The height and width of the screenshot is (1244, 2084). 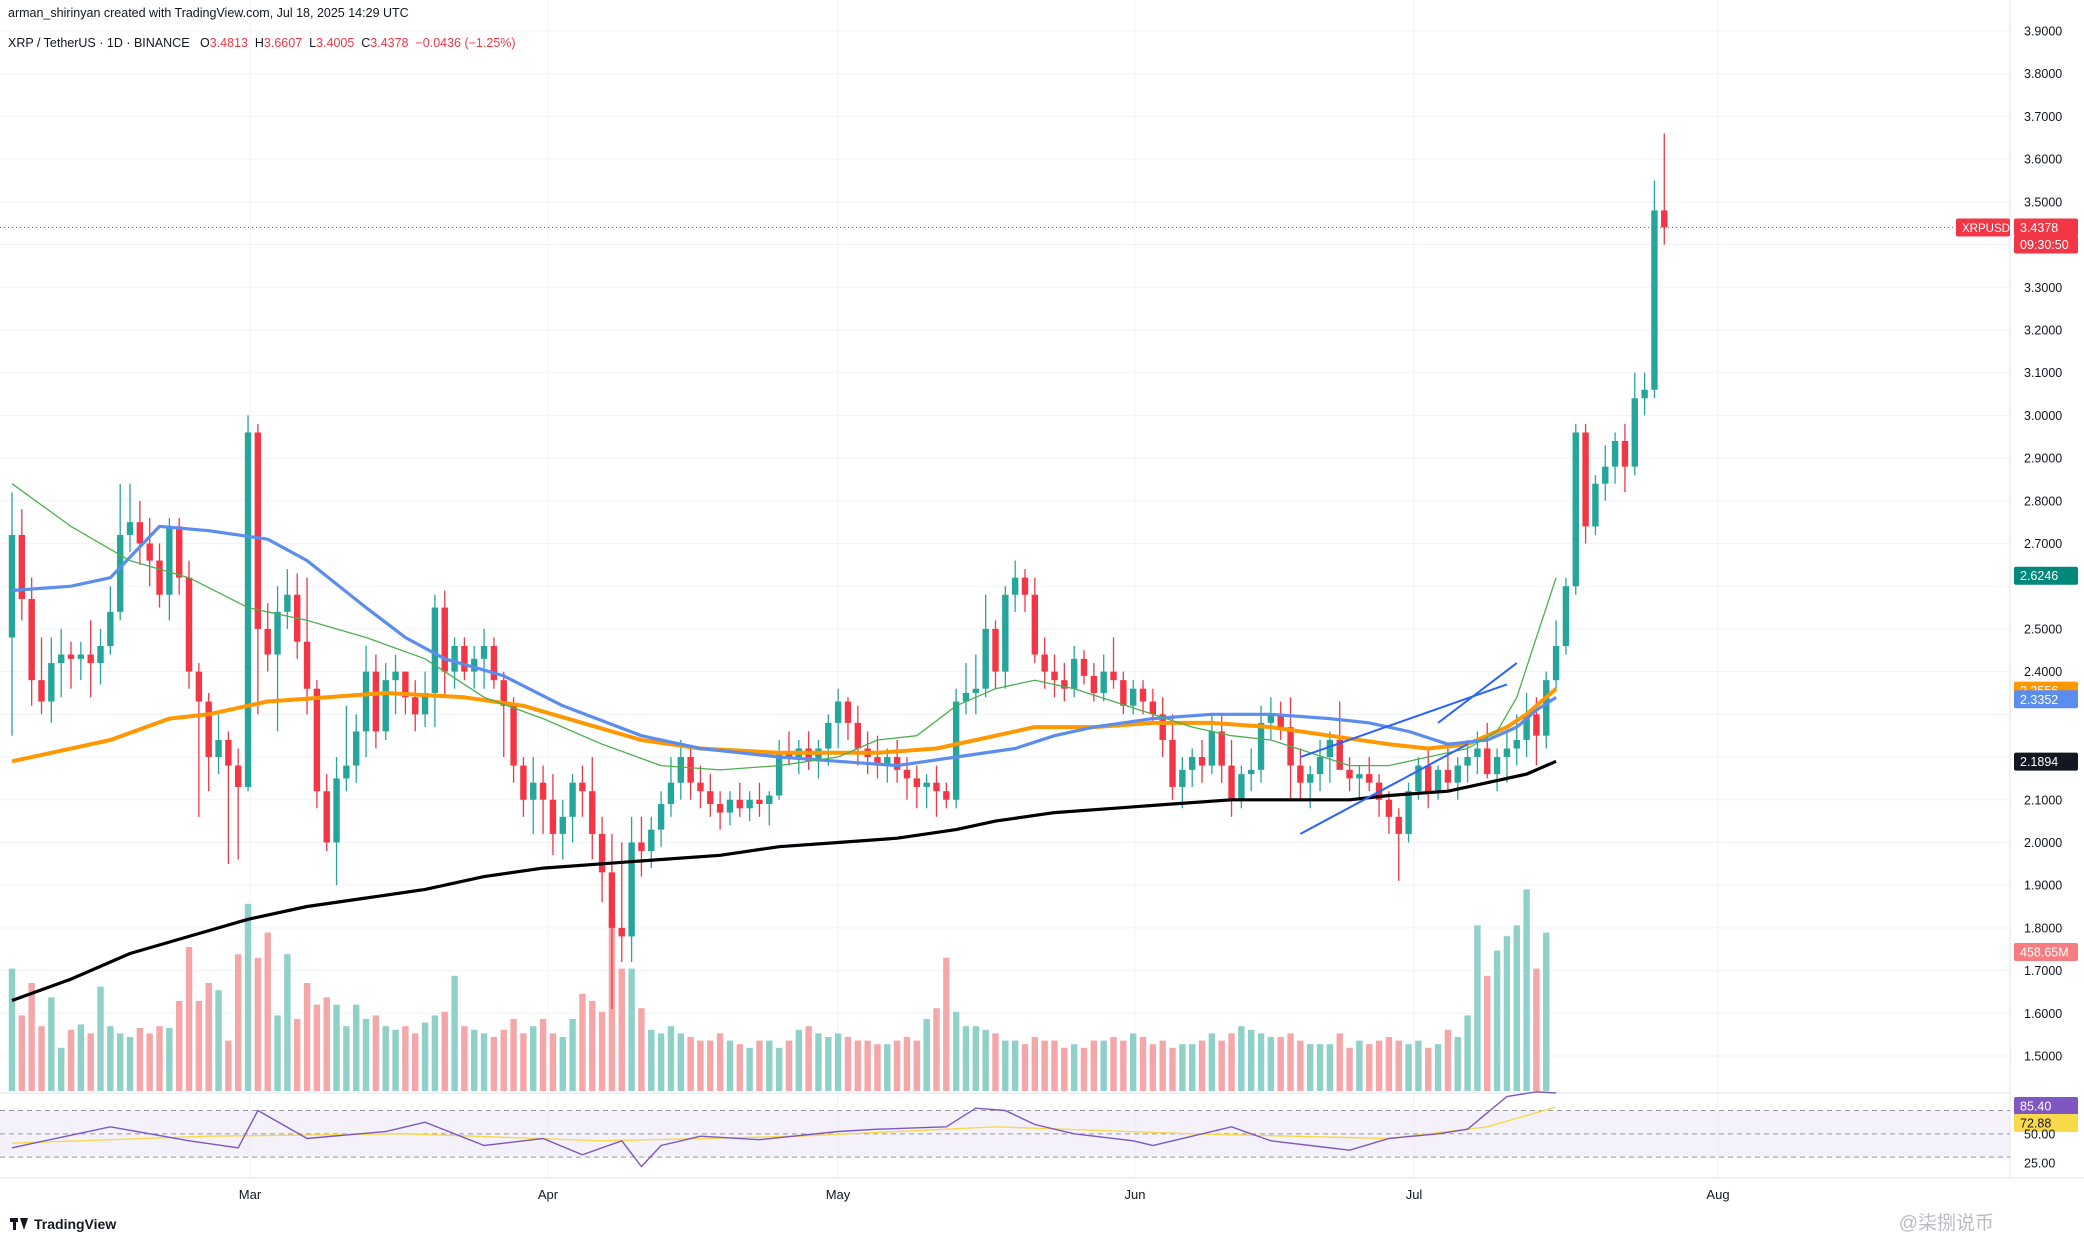 I want to click on time-axis: Mar Apr May Jun Jul Aug, so click(x=984, y=1194).